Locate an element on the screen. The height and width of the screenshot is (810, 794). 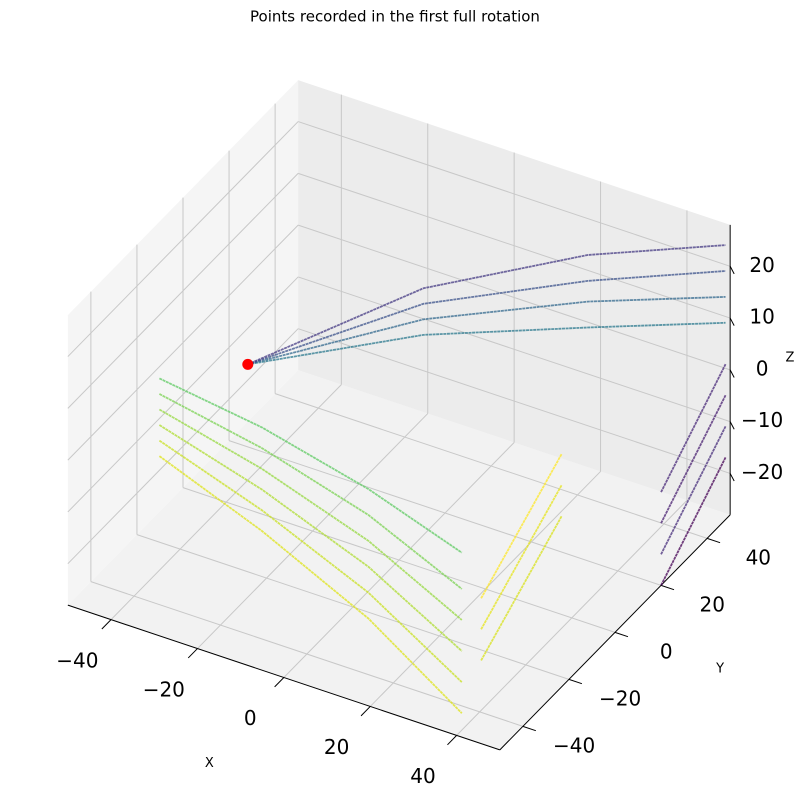
y-tick-label: 0 is located at coordinates (666, 651).